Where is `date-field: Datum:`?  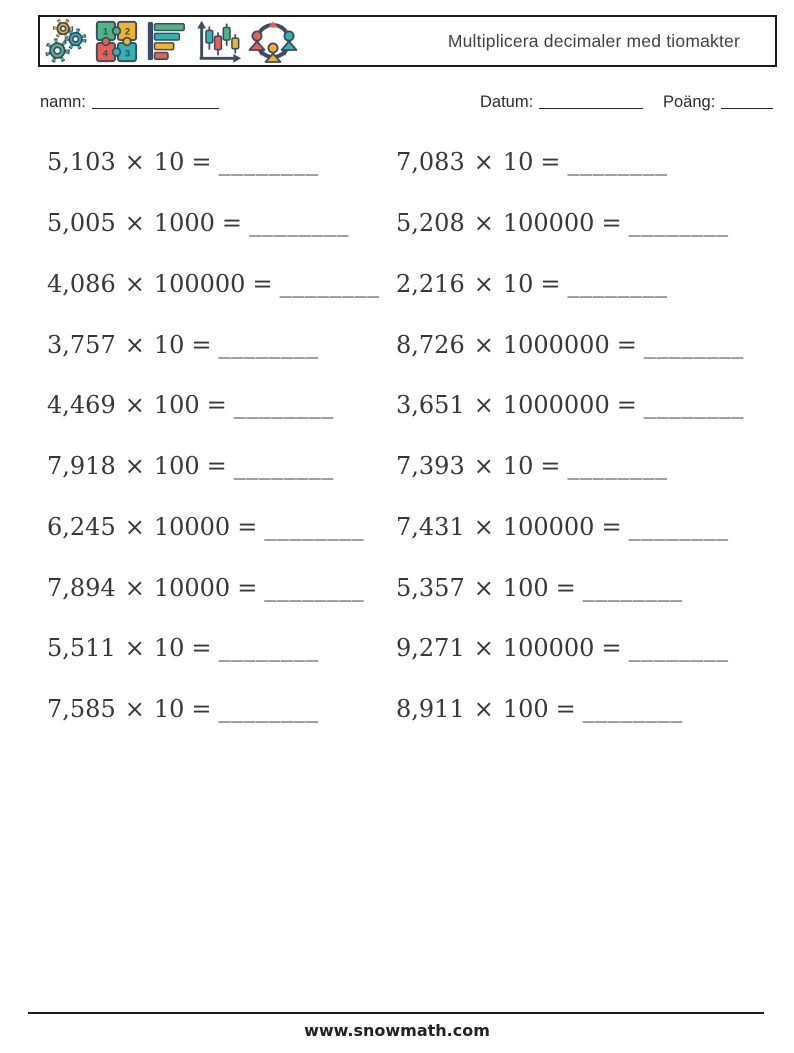 date-field: Datum: is located at coordinates (562, 102).